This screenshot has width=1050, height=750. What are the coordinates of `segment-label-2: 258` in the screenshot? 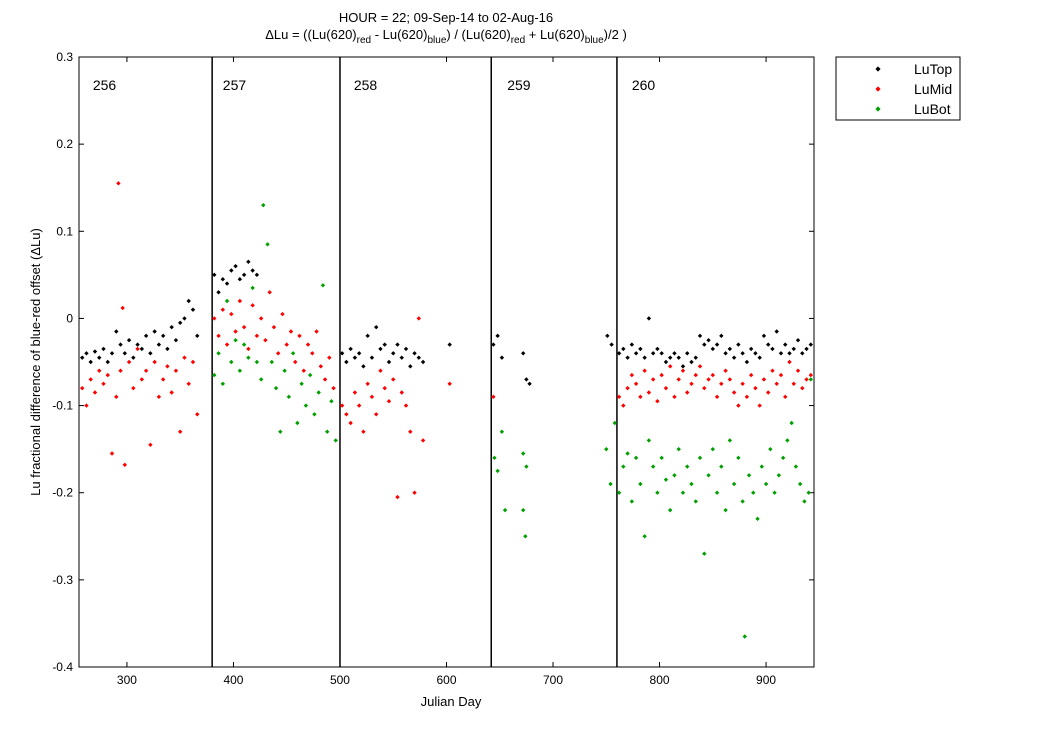 It's located at (366, 85).